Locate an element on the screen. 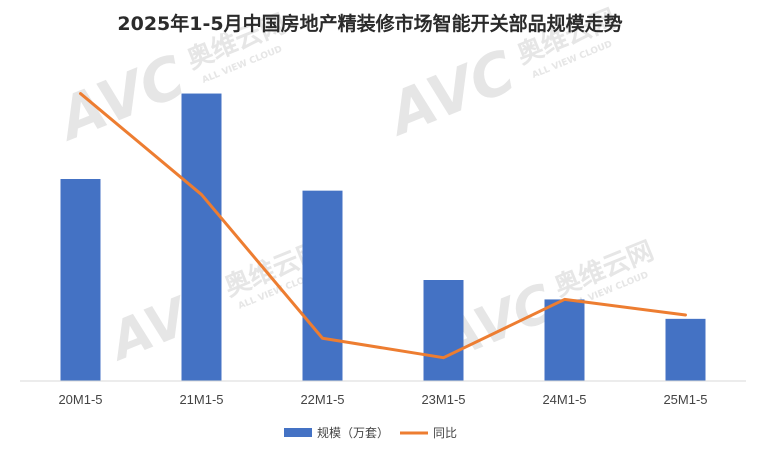 This screenshot has width=762, height=455. x-tick-label: 23M1-5 is located at coordinates (443, 399).